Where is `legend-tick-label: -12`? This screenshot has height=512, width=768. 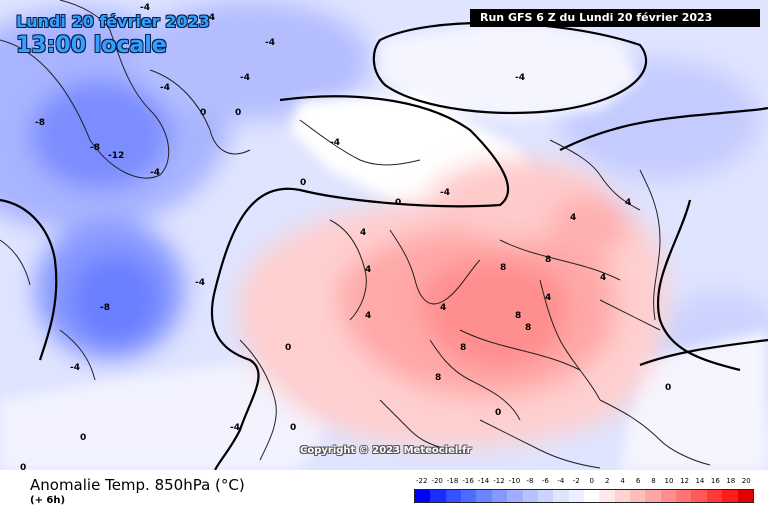 legend-tick-label: -12 is located at coordinates (499, 481).